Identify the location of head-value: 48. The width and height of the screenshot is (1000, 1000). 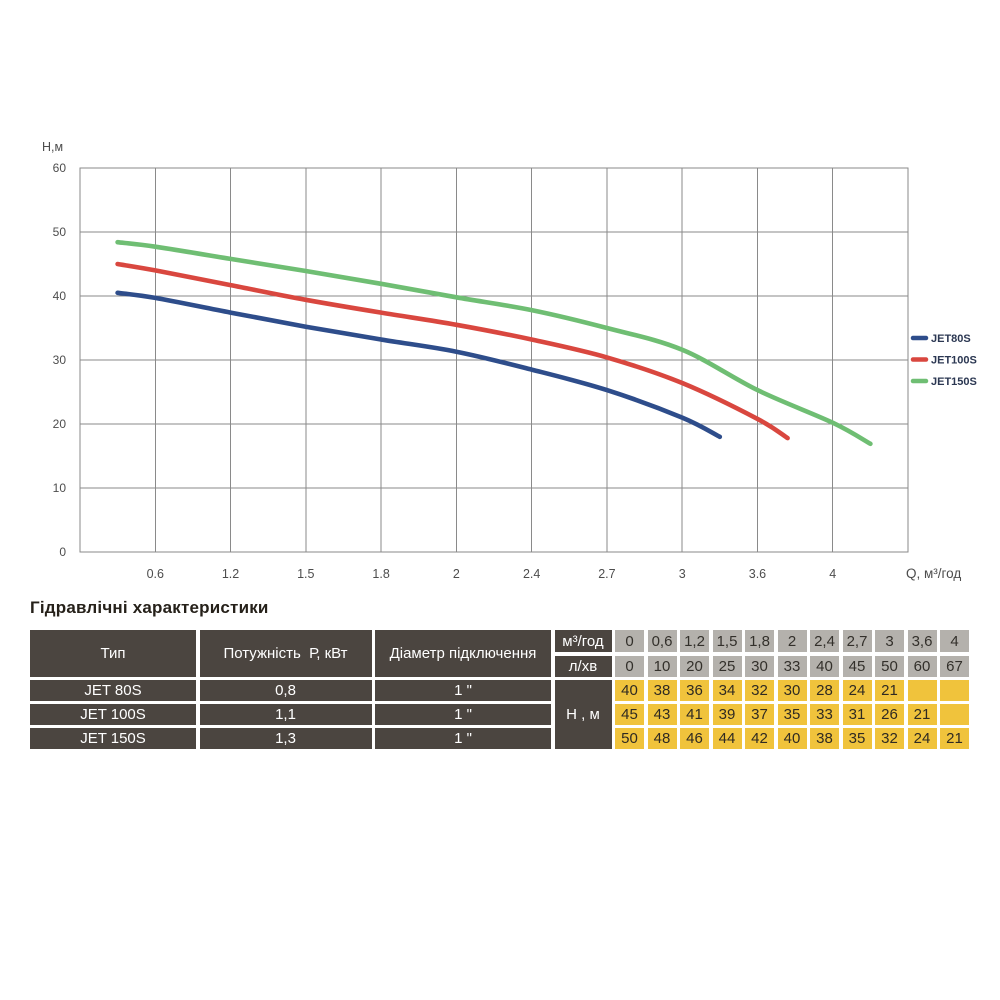
(662, 738).